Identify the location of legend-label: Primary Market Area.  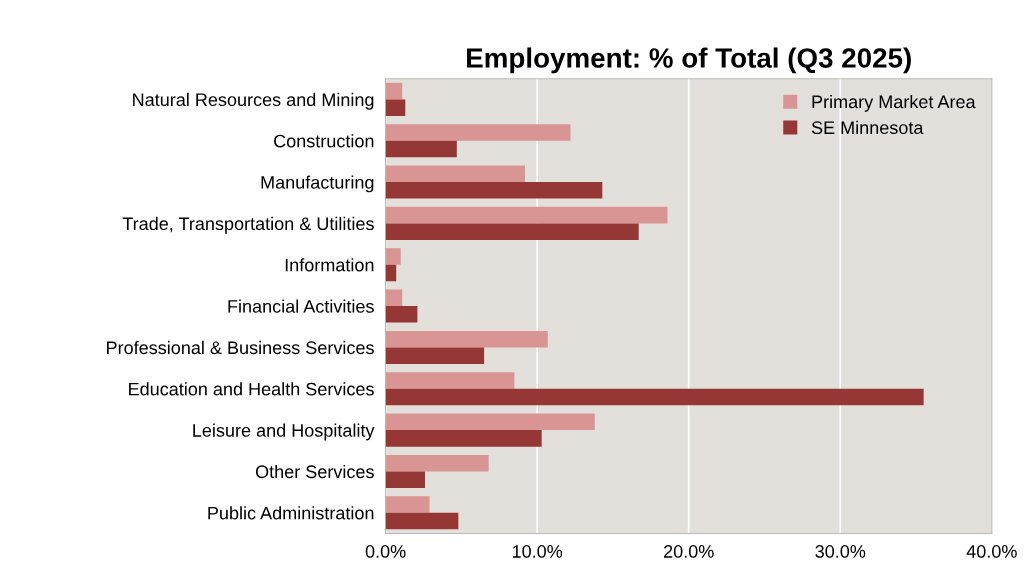
(894, 103).